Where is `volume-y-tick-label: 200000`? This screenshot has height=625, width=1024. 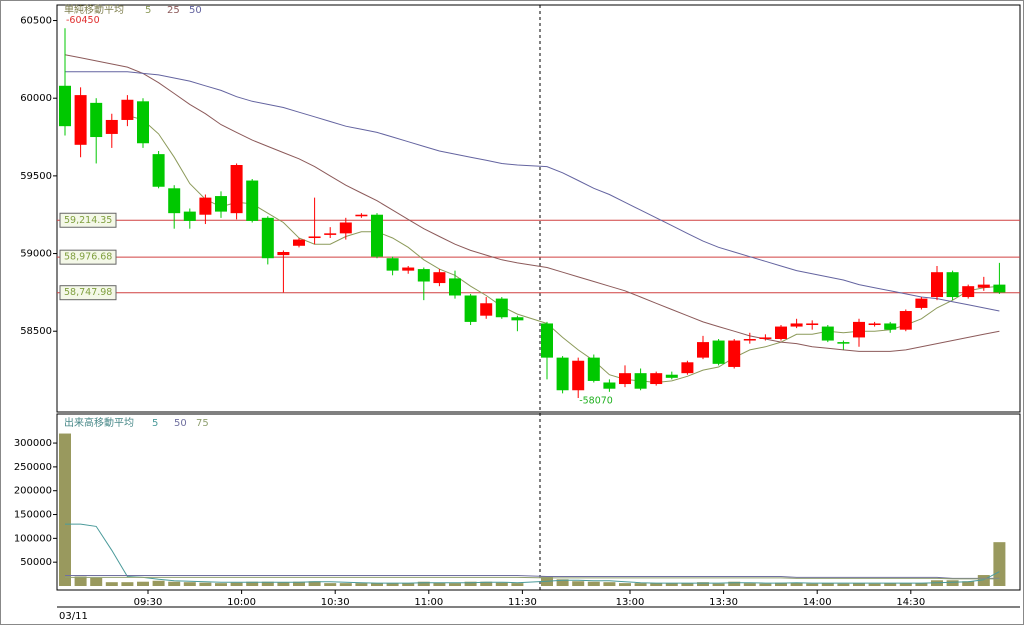 volume-y-tick-label: 200000 is located at coordinates (33, 491).